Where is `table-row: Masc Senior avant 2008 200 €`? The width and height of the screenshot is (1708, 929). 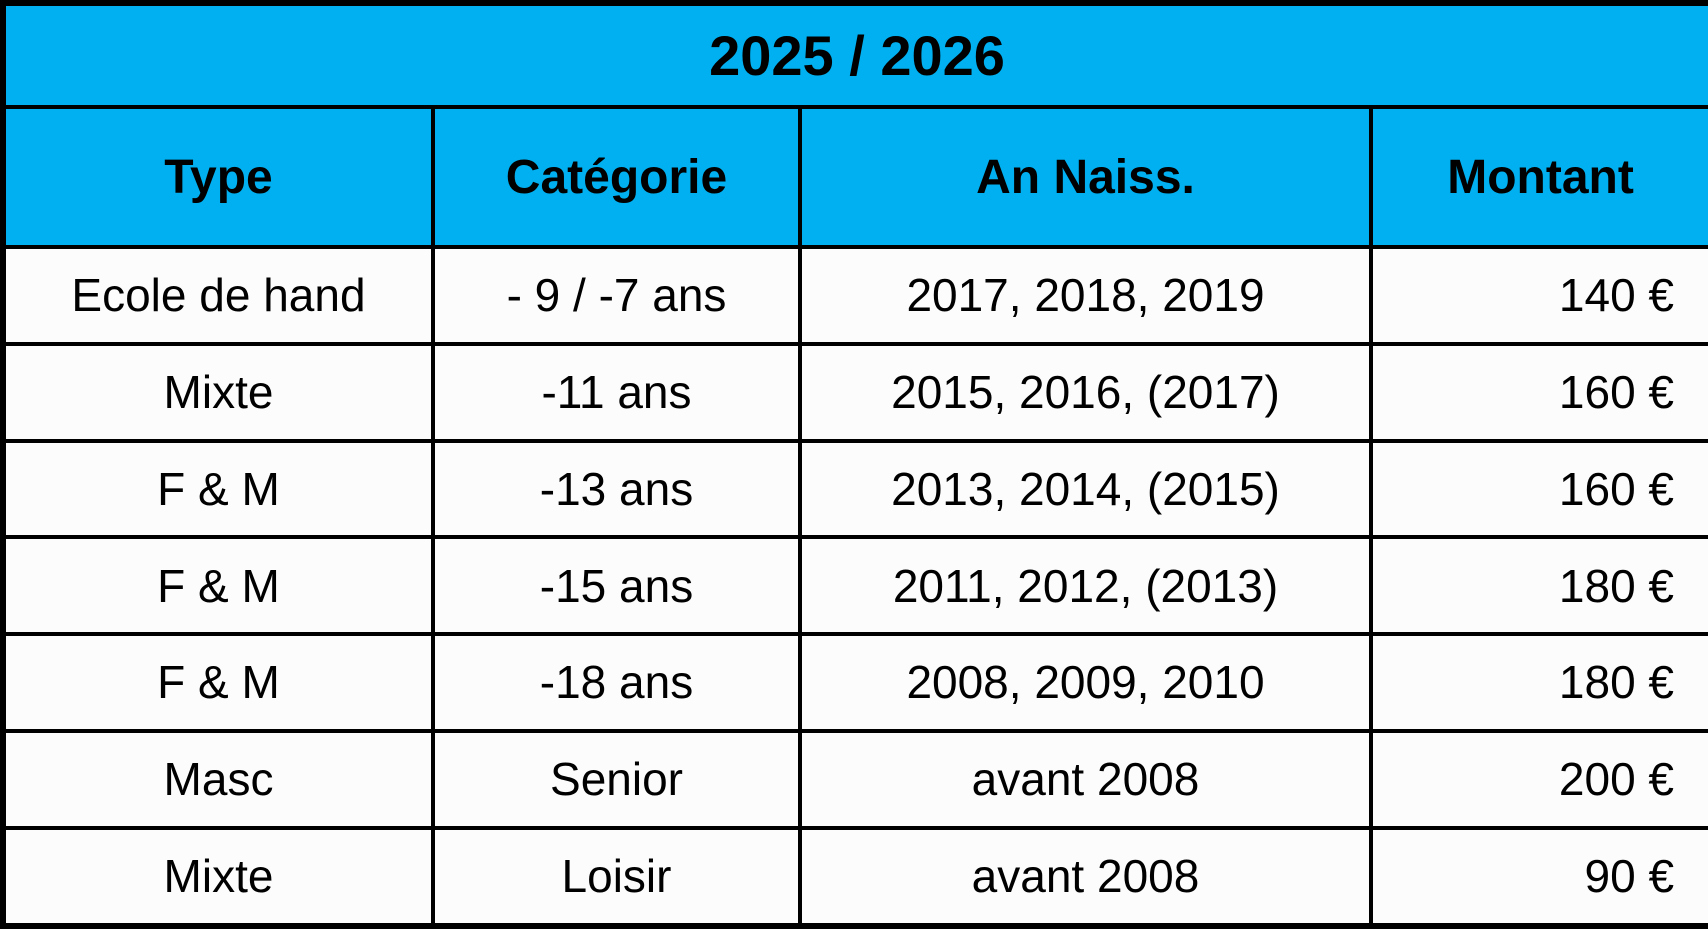 table-row: Masc Senior avant 2008 200 € is located at coordinates (854, 779).